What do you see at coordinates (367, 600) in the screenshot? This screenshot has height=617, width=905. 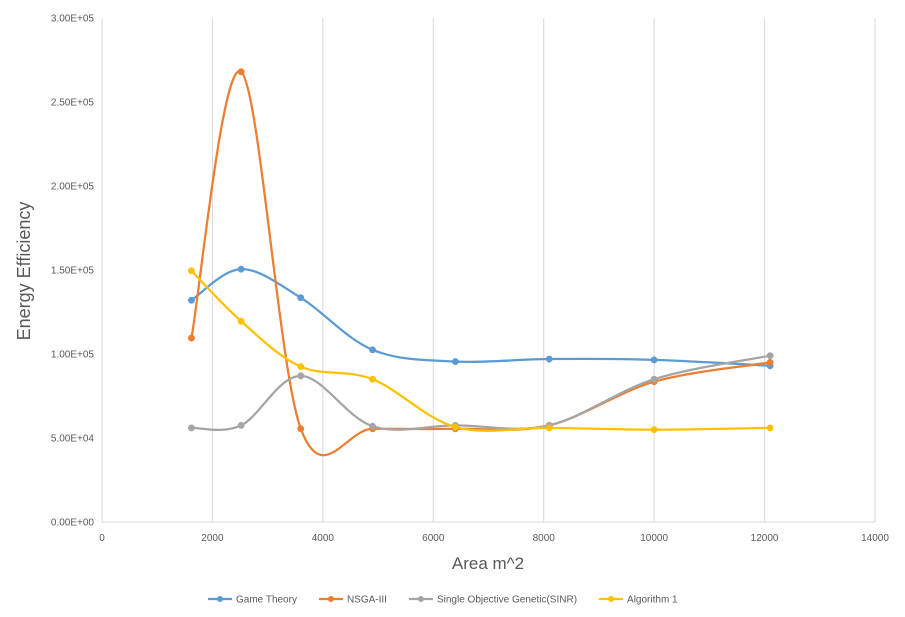 I see `legend-label: NSGA-III` at bounding box center [367, 600].